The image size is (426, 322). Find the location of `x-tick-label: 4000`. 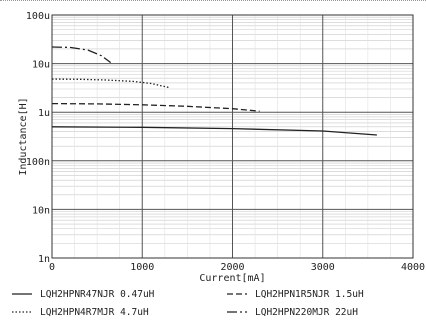

x-tick-label: 4000 is located at coordinates (413, 267).